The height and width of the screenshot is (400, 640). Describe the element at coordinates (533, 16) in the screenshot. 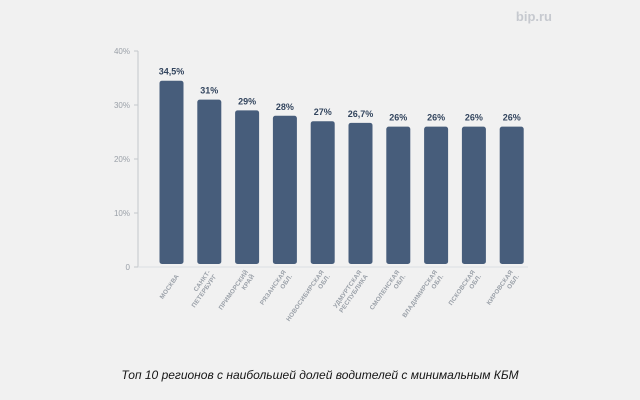

I see `brand-logo-text: bip.ru` at that location.